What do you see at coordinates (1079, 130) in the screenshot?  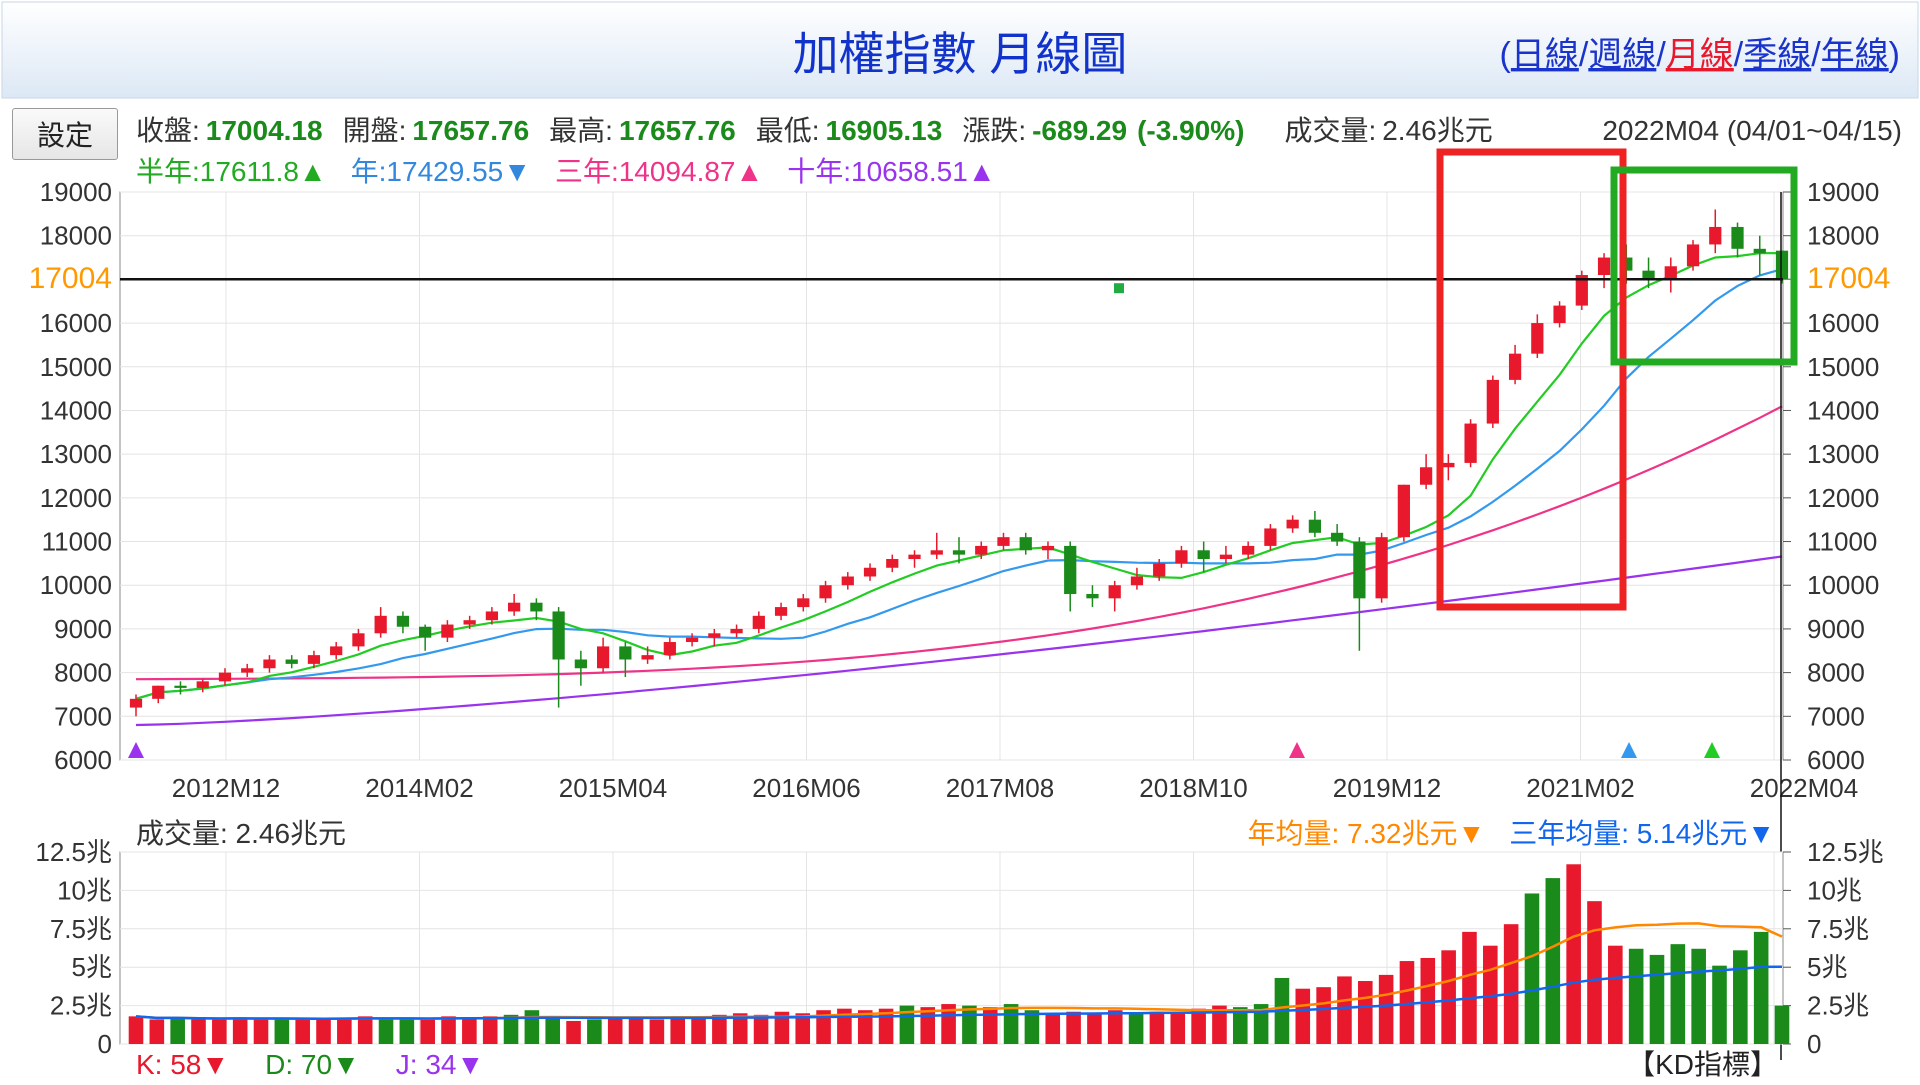 I see `quote-change-value: -689.29` at bounding box center [1079, 130].